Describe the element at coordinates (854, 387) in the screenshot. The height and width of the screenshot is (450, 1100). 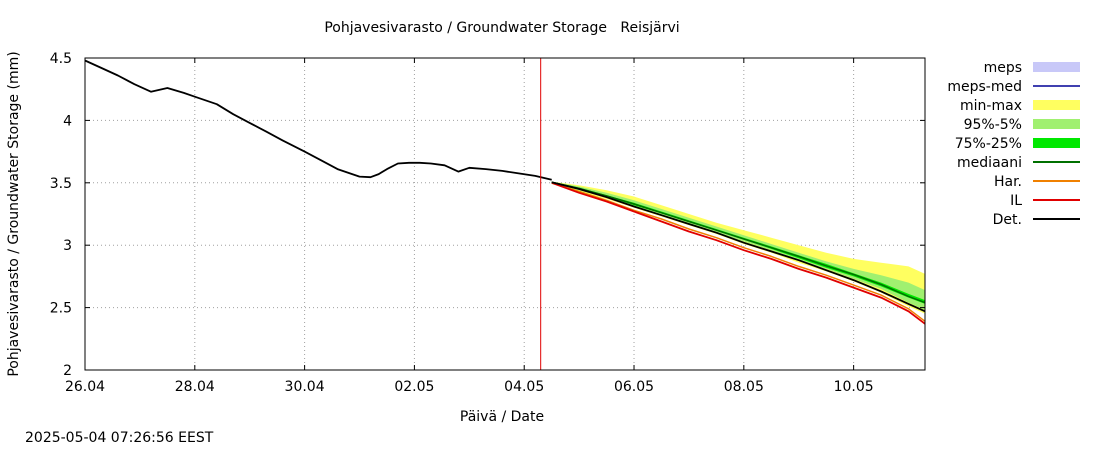
I see `x-tick-label: 10.05` at that location.